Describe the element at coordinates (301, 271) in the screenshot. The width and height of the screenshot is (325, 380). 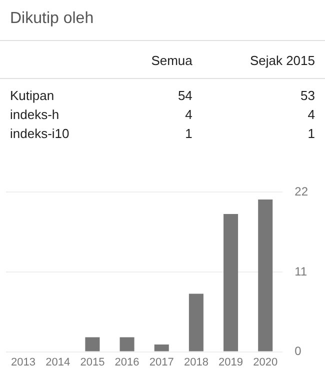
I see `y-tick-label: 11` at that location.